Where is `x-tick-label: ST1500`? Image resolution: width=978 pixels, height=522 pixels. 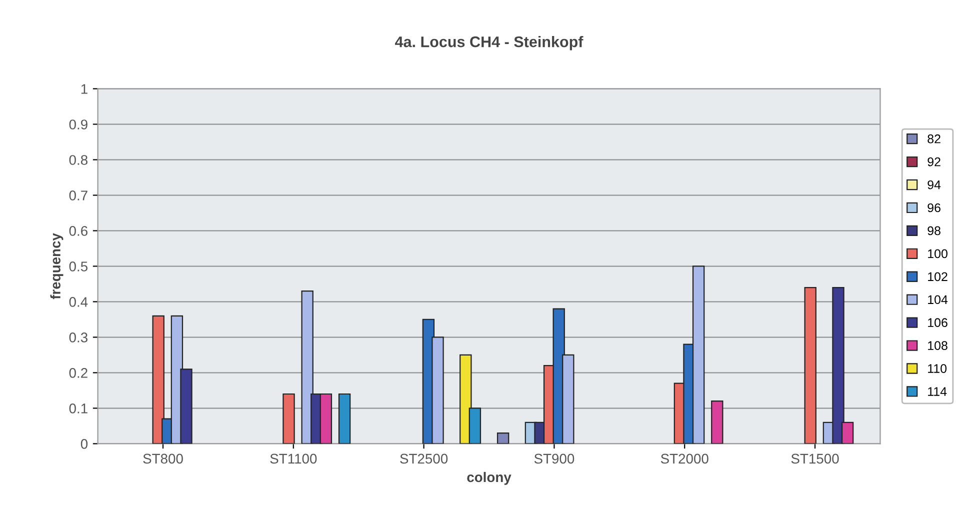 x-tick-label: ST1500 is located at coordinates (815, 459).